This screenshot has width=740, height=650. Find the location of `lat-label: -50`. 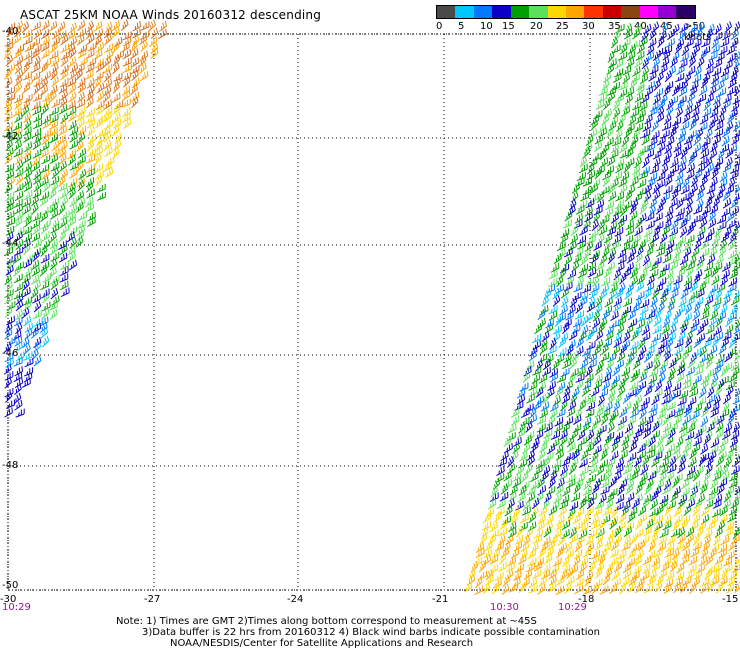

lat-label: -50 is located at coordinates (10, 585).